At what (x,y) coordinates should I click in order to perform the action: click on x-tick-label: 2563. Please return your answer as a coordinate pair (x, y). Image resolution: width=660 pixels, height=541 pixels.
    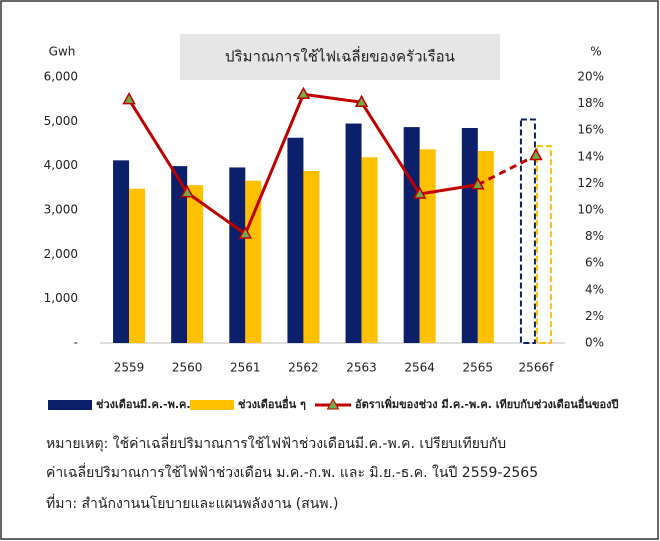
    Looking at the image, I should click on (361, 368).